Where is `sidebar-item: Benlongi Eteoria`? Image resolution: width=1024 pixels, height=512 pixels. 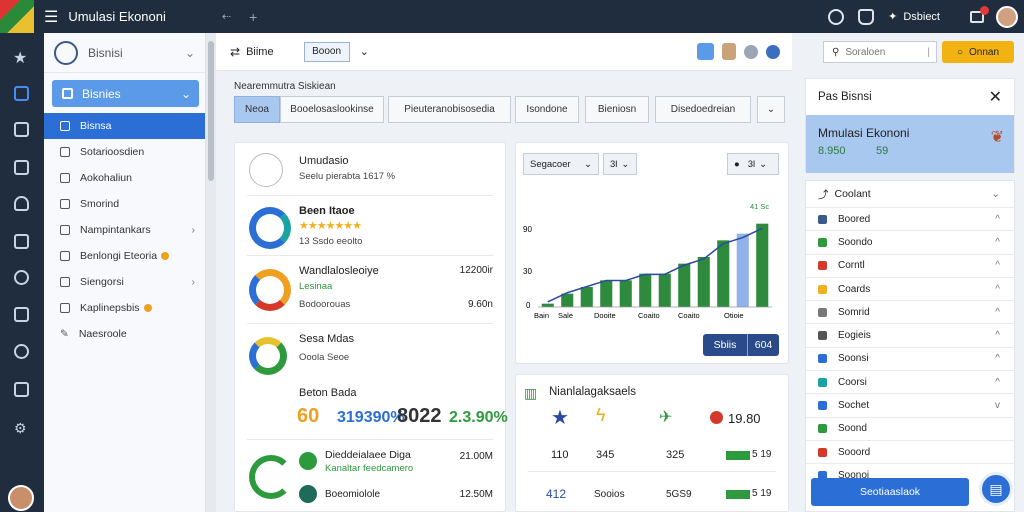
sidebar-item: Benlongi Eteoria is located at coordinates (124, 256).